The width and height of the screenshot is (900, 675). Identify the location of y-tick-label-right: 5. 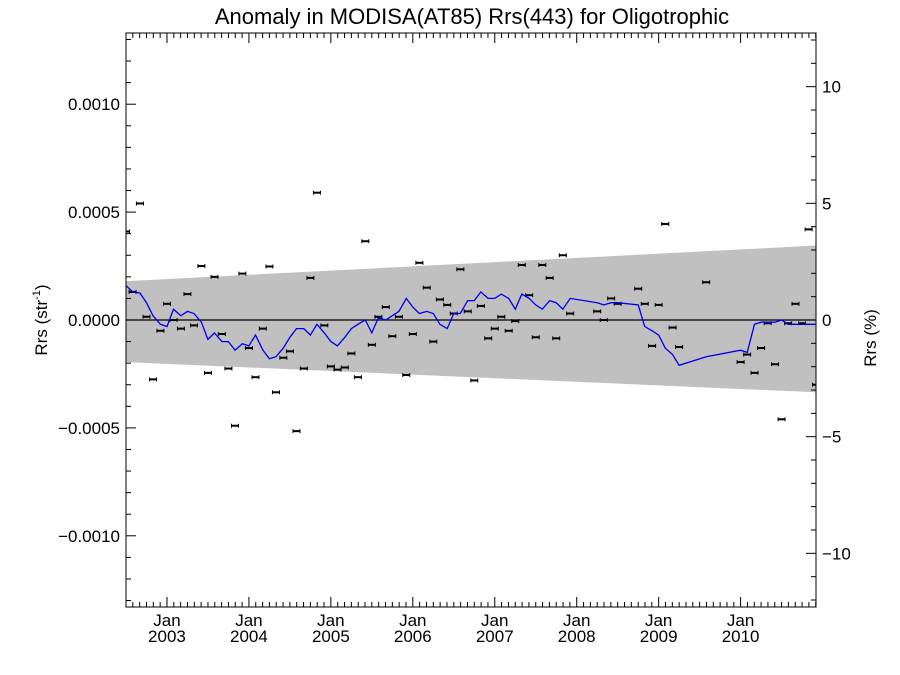
(826, 203).